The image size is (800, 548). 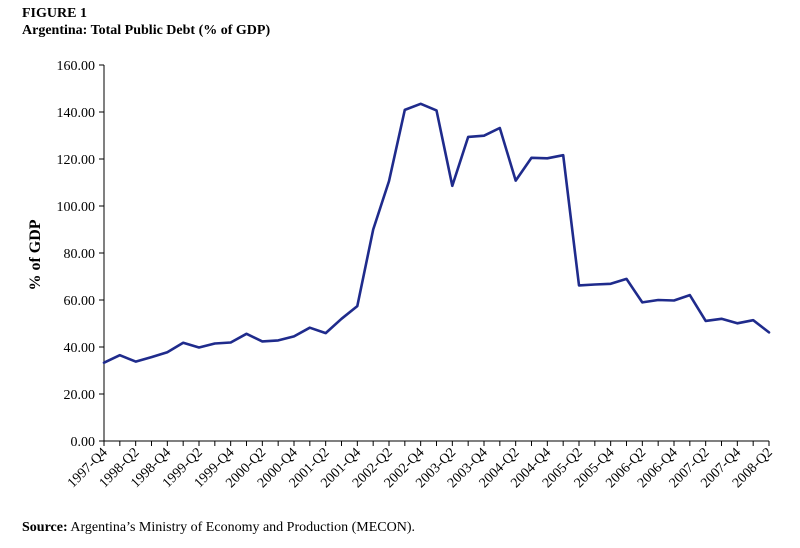 What do you see at coordinates (80, 348) in the screenshot?
I see `y-tick-label: 40.00` at bounding box center [80, 348].